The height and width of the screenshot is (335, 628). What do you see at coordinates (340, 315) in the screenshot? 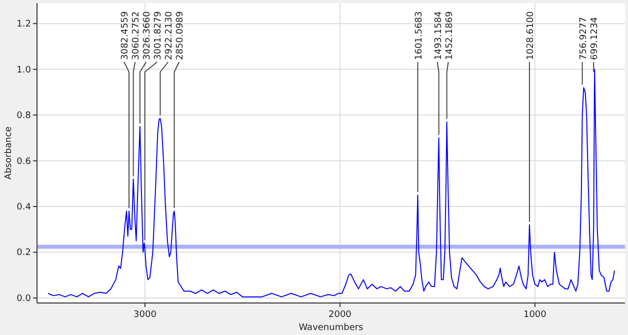
I see `x-tick-label: 2000` at bounding box center [340, 315].